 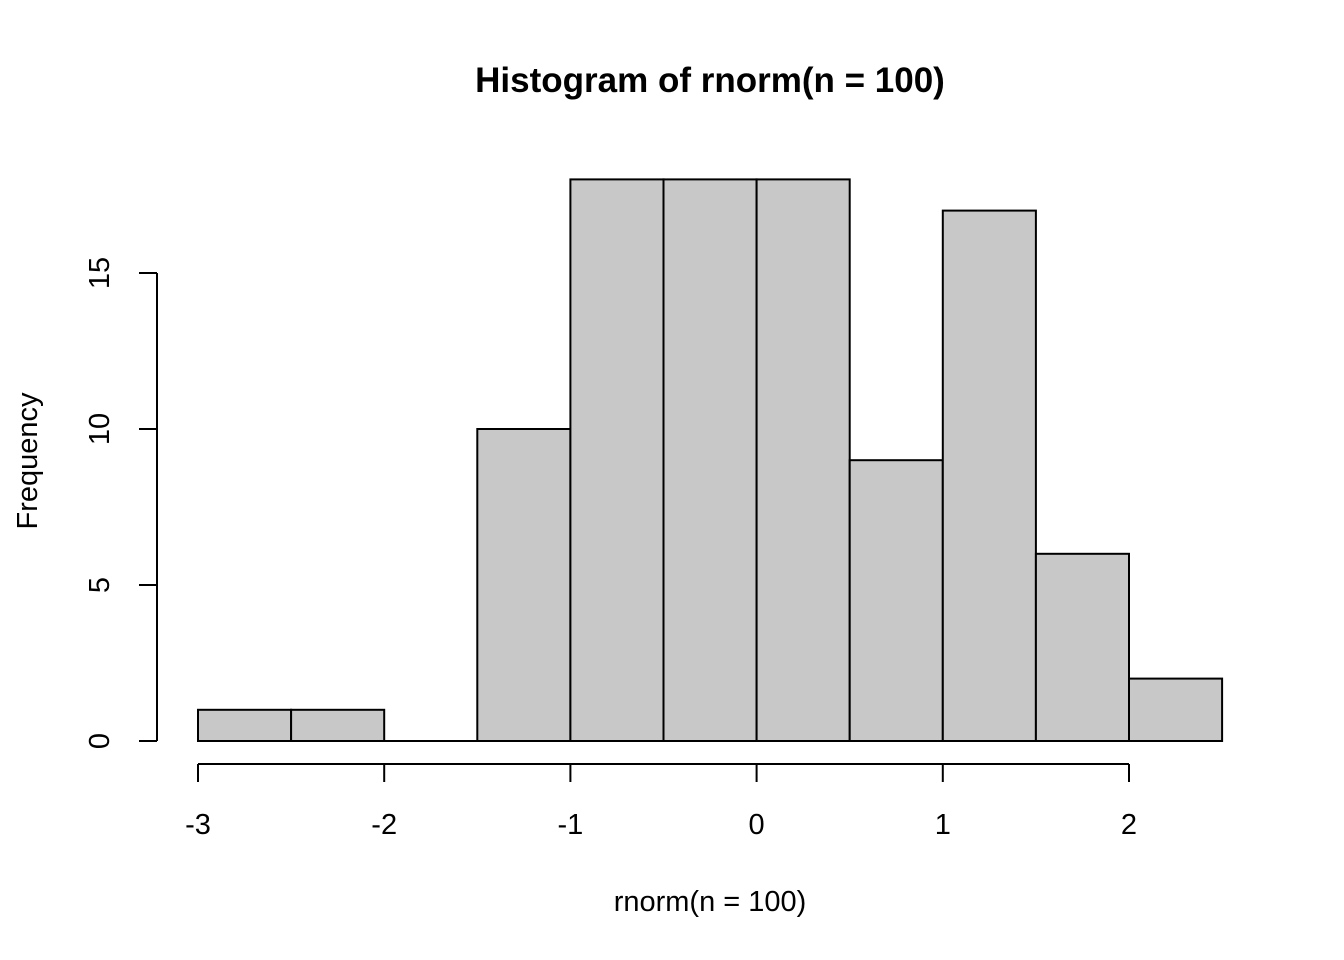 I want to click on x-tick-label: -1, so click(x=571, y=825).